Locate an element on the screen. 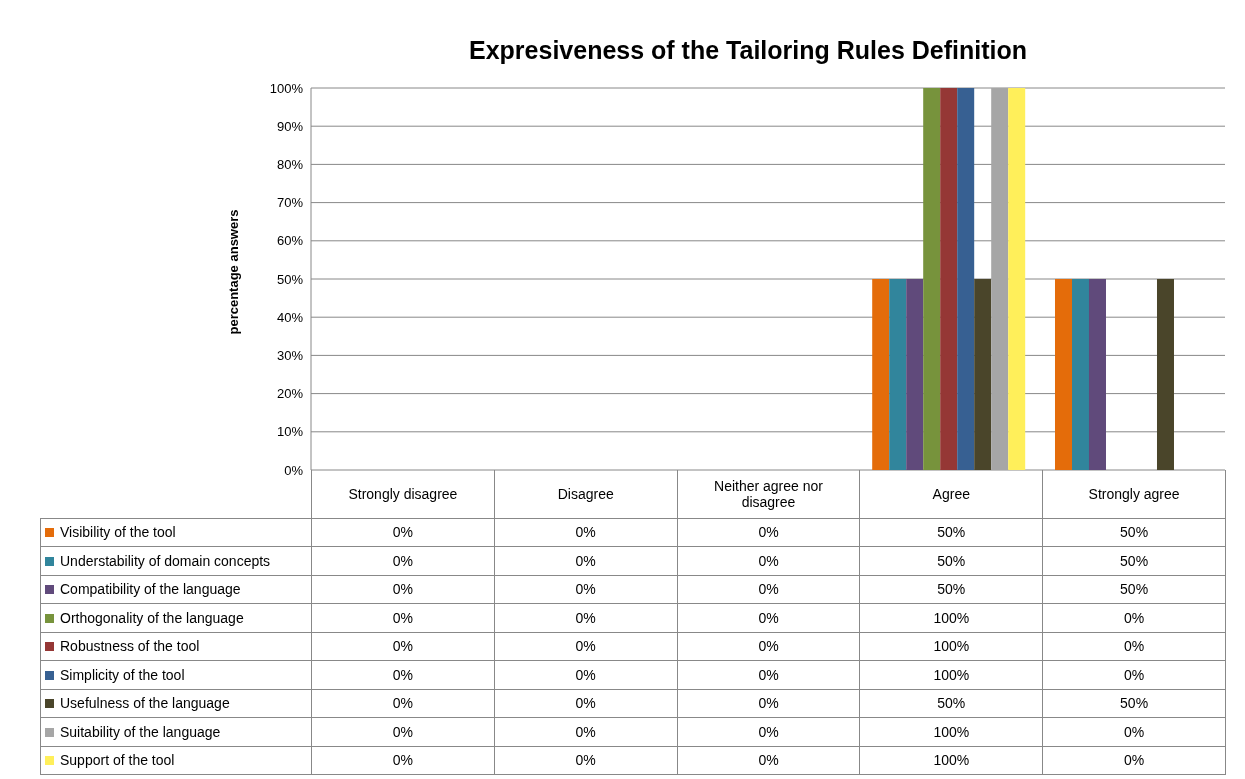  legend-label: Support of the tool is located at coordinates (176, 760).